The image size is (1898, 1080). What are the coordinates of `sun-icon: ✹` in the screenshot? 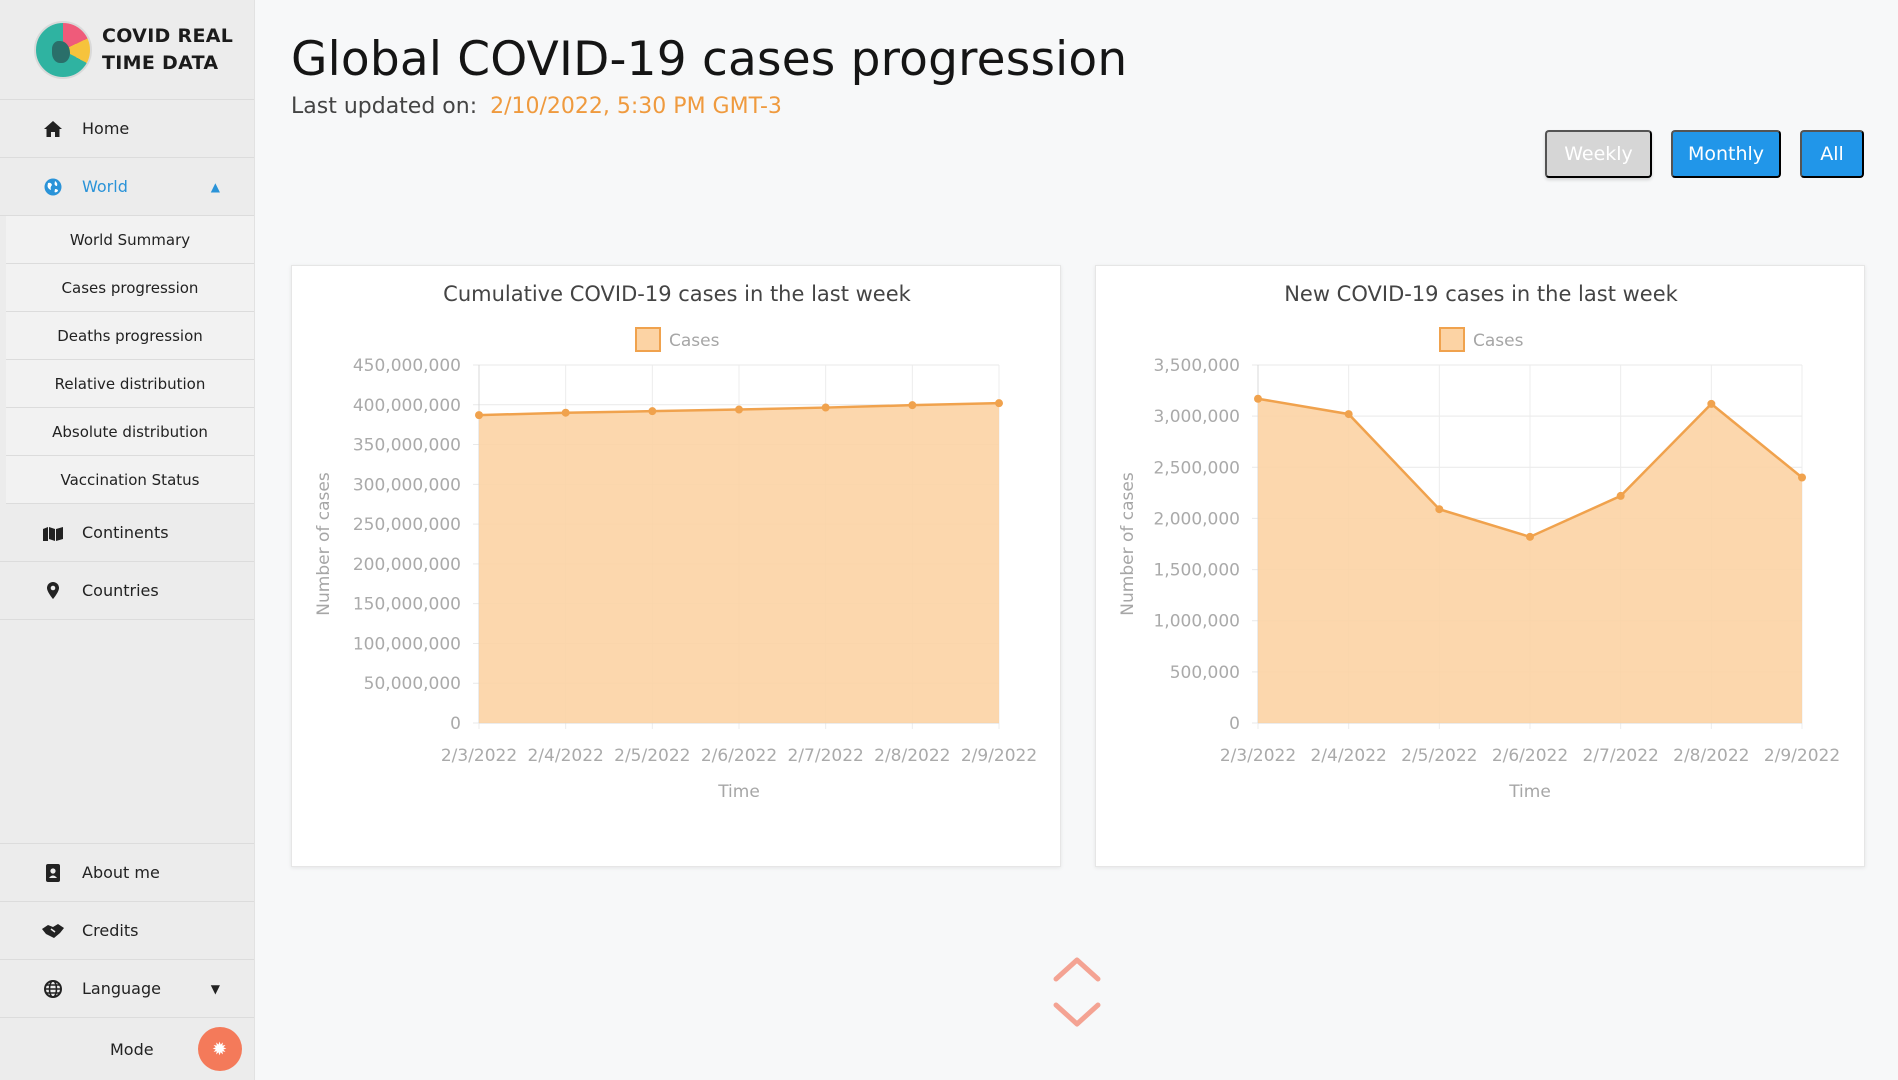 It's located at (220, 1049).